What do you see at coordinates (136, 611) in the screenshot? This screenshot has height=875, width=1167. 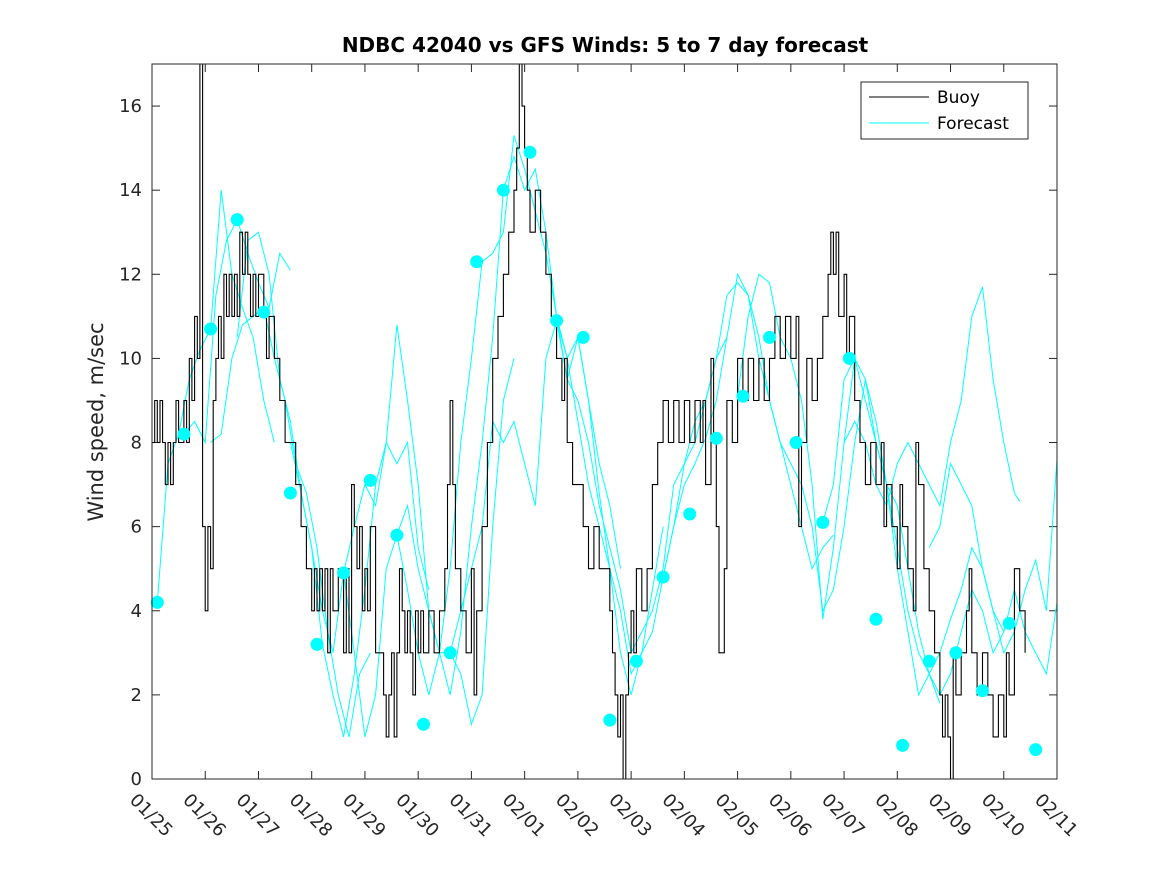 I see `y-tick-label: 4` at bounding box center [136, 611].